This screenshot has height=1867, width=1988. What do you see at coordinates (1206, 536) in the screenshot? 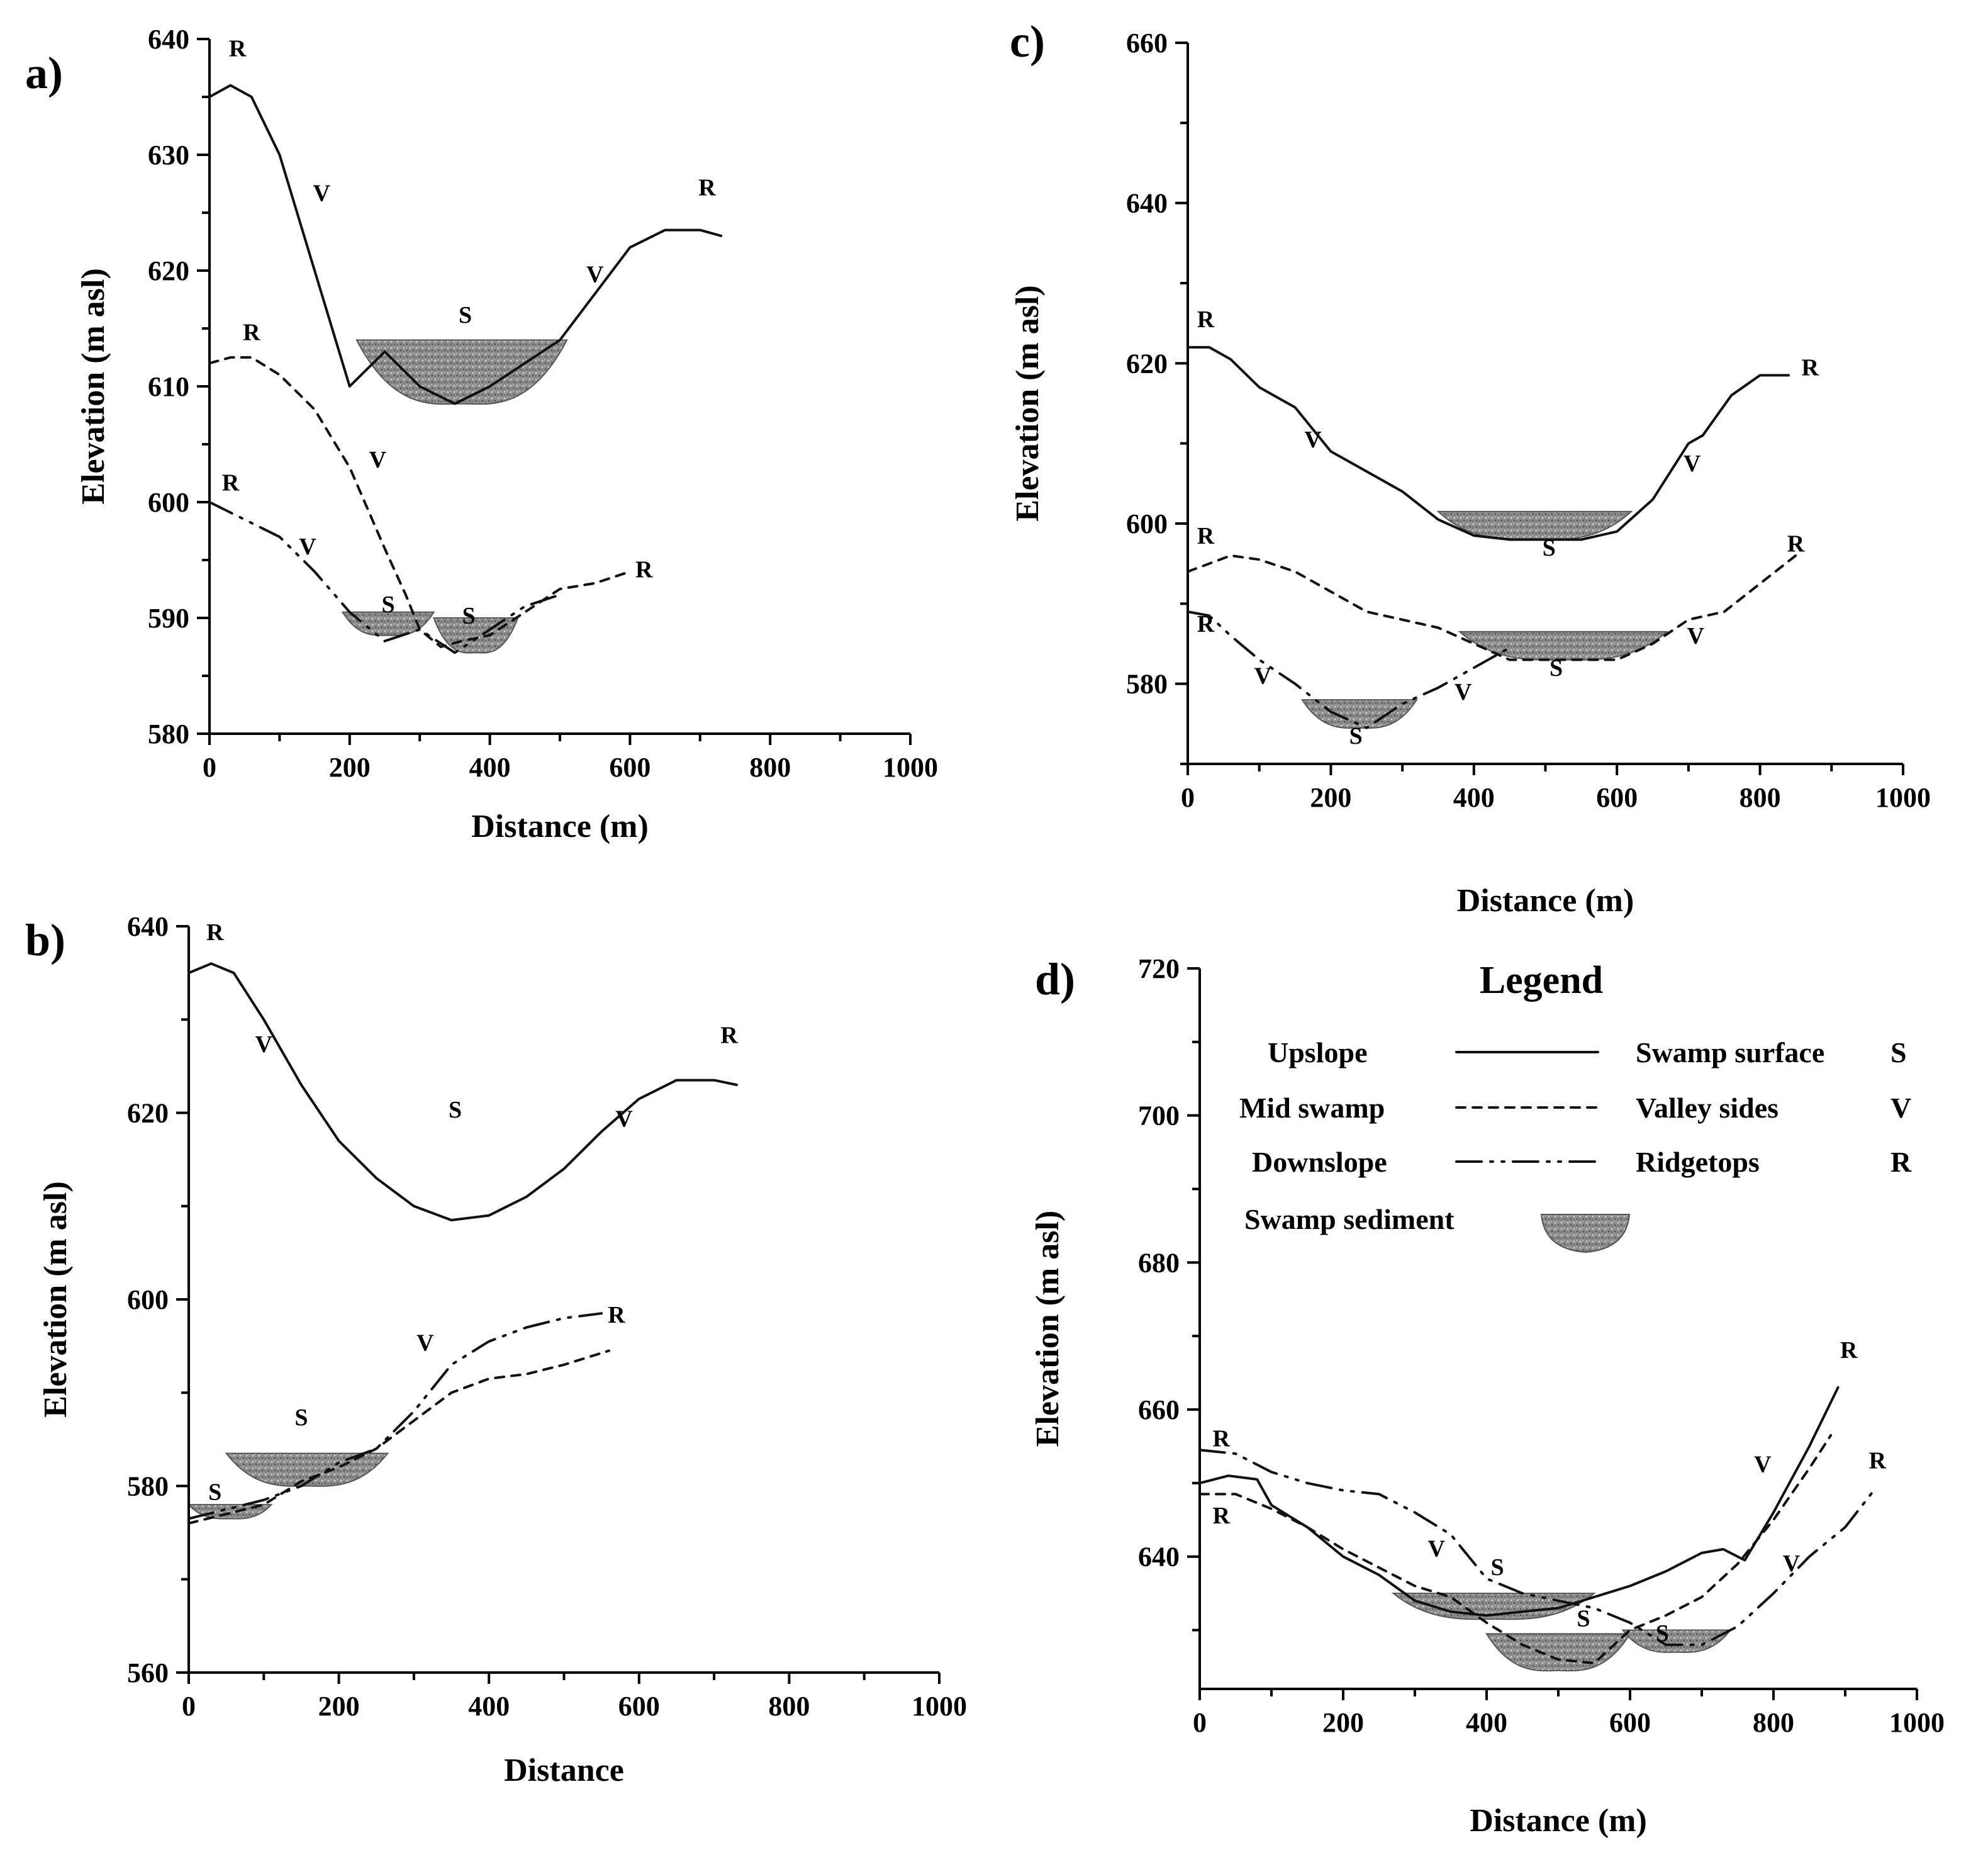
I see `panel-c-annotation-5: R` at bounding box center [1206, 536].